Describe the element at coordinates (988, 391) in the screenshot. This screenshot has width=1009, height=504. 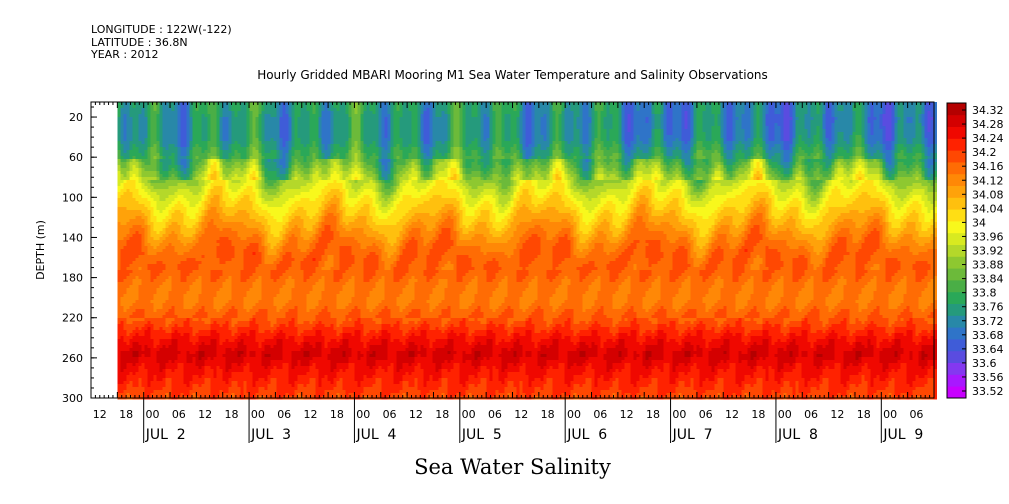
I see `colorbar-label: 33.52` at that location.